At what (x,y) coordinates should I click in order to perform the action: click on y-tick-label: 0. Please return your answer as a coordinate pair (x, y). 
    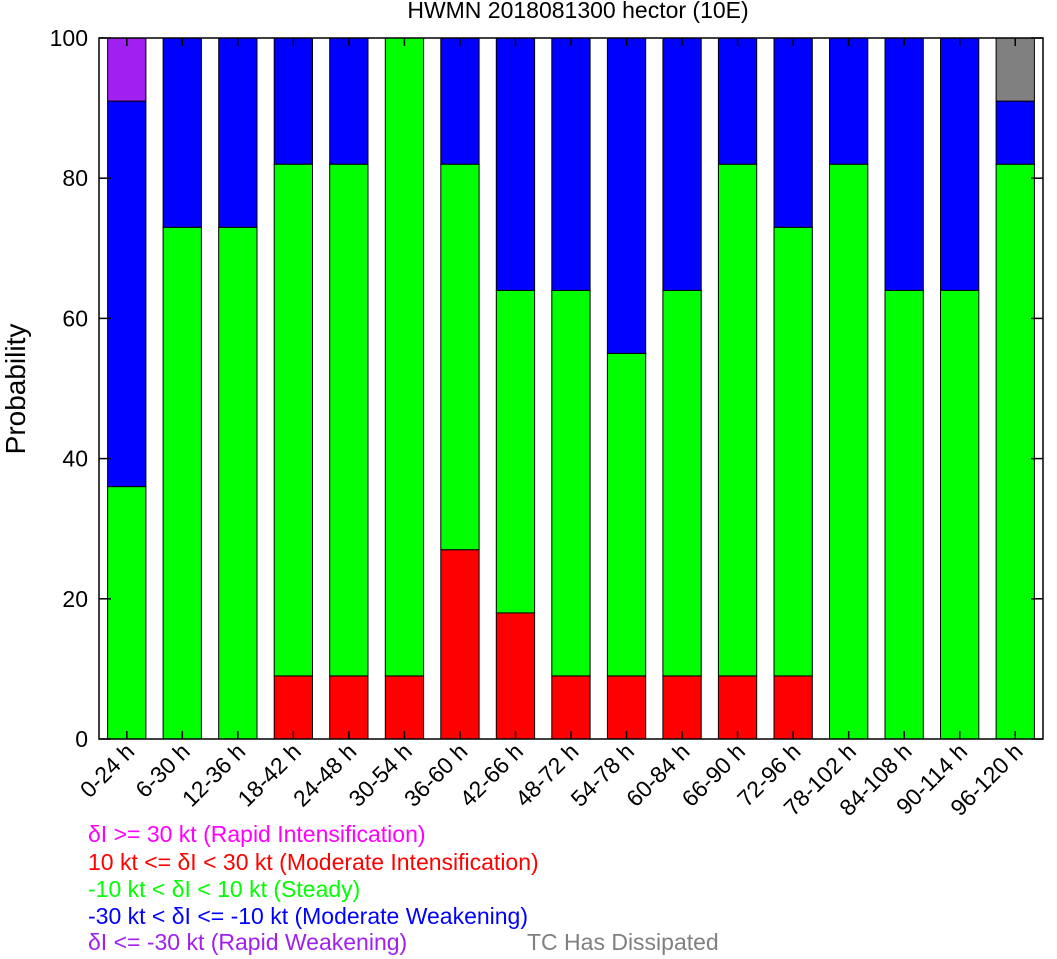
    Looking at the image, I should click on (81, 739).